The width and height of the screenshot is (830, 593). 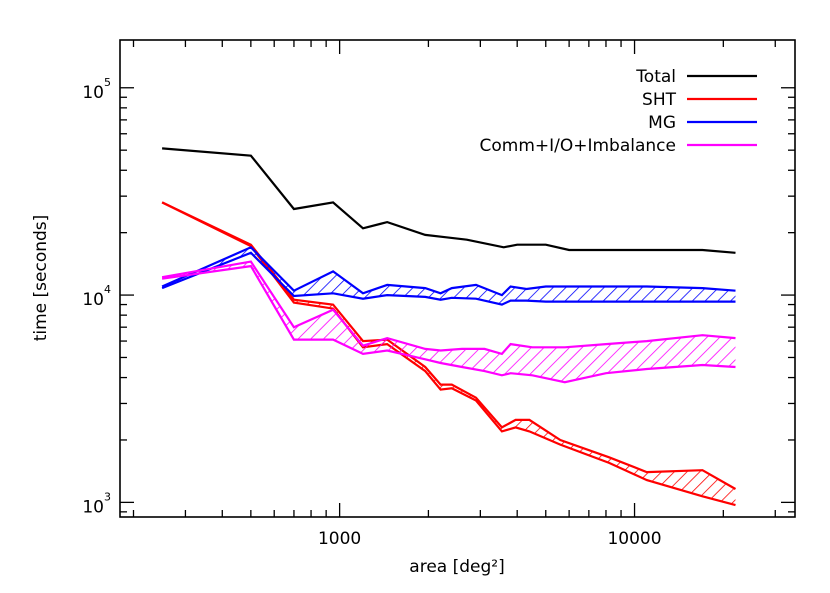 I want to click on series-lower-comm-i-o-imbalance, so click(x=448, y=324).